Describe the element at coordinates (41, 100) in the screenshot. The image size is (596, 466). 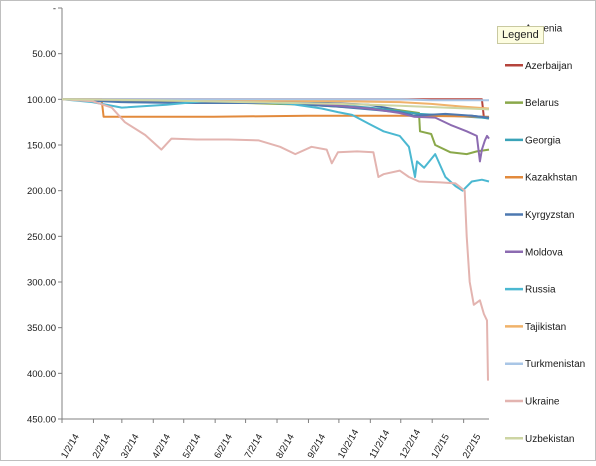
I see `y-tick-label: 100.00` at that location.